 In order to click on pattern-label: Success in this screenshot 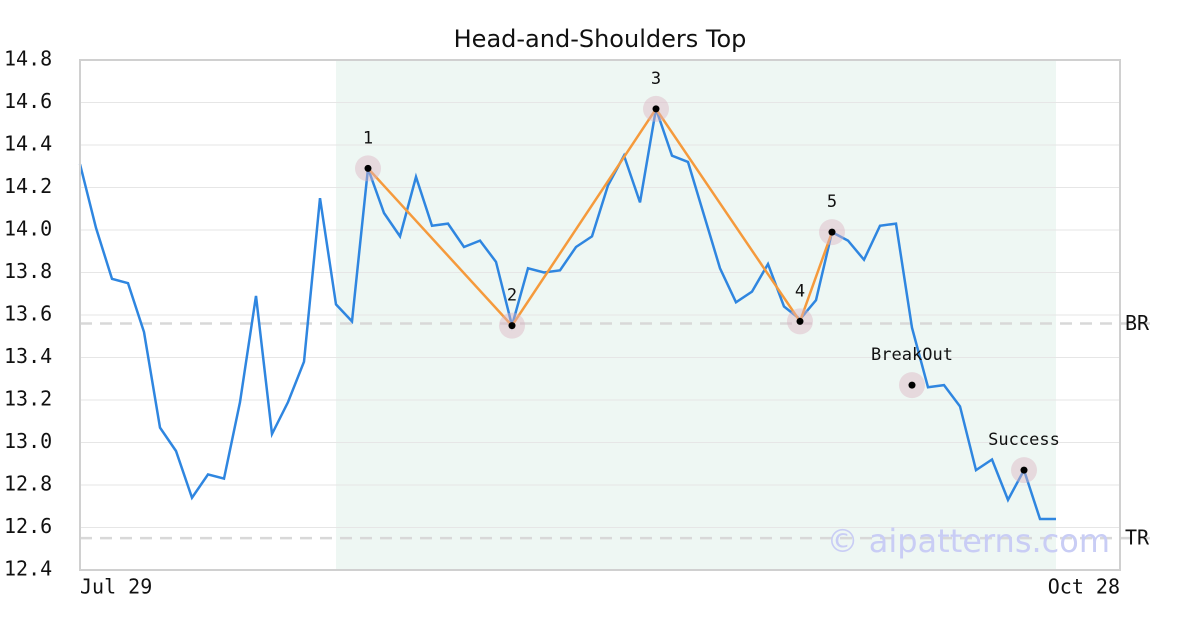, I will do `click(1024, 440)`.